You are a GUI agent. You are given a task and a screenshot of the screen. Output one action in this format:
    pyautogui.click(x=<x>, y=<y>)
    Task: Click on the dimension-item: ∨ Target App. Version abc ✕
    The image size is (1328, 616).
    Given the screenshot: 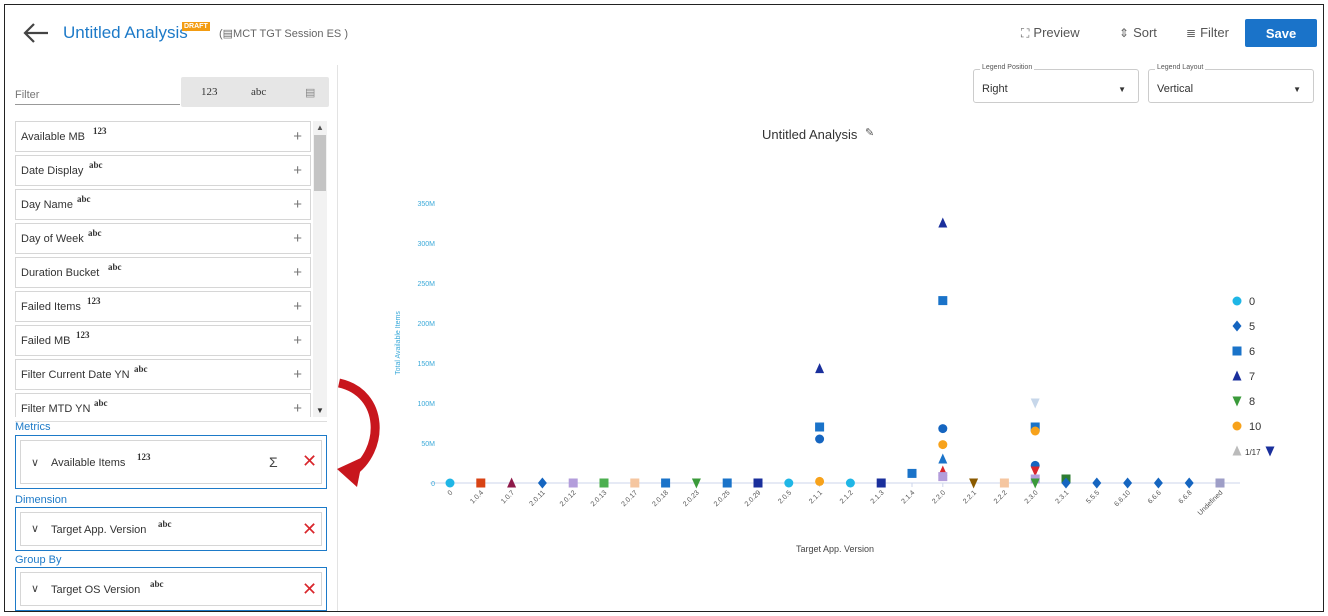 What is the action you would take?
    pyautogui.click(x=171, y=529)
    